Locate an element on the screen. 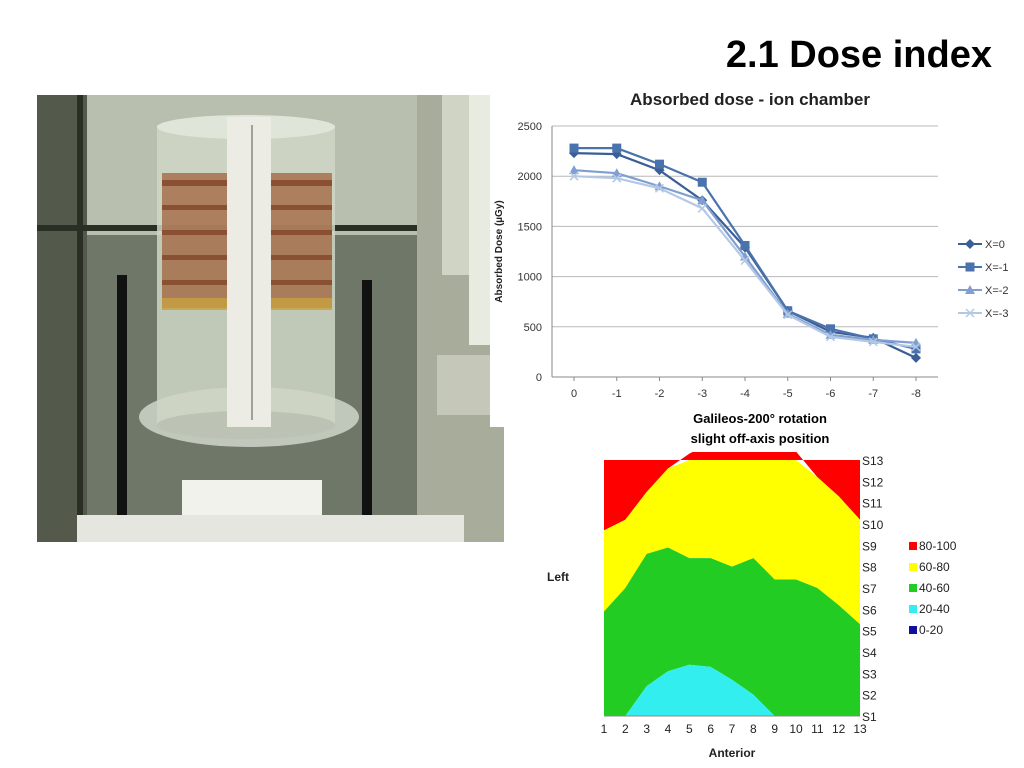  y-tick-label: S13 is located at coordinates (873, 461).